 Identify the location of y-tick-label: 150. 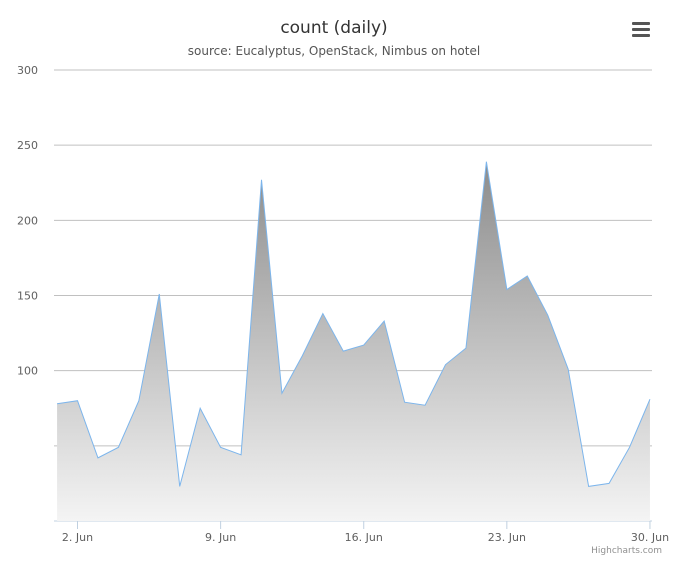
(27, 296).